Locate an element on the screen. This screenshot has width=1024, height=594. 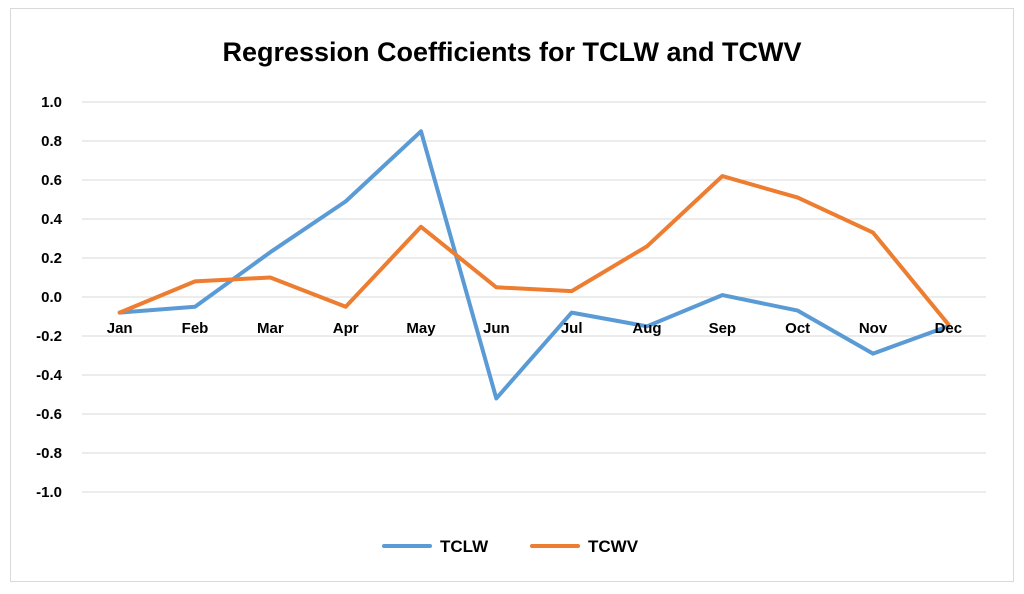
y-tick-label: 0.6 is located at coordinates (51, 180).